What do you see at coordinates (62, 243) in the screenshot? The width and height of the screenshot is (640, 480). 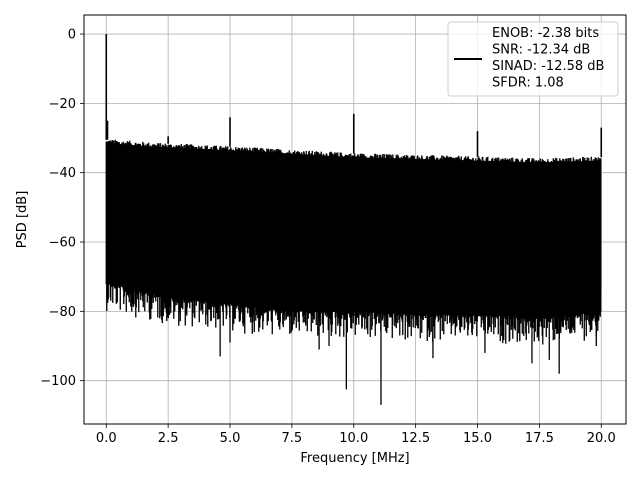 I see `y-tick-label: −60` at bounding box center [62, 243].